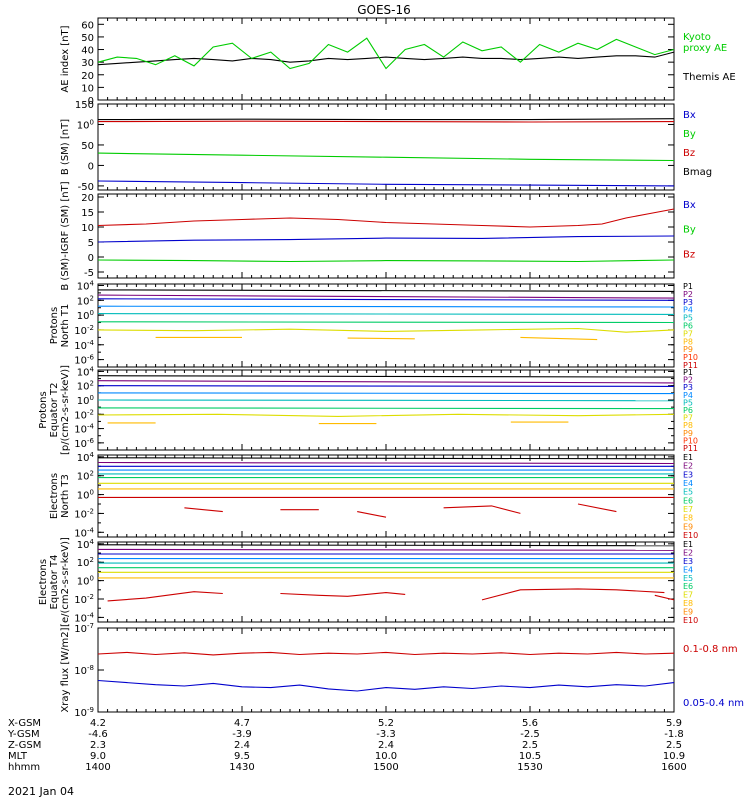 Image resolution: width=750 pixels, height=800 pixels. Describe the element at coordinates (688, 326) in the screenshot. I see `legend-p6: P6` at that location.